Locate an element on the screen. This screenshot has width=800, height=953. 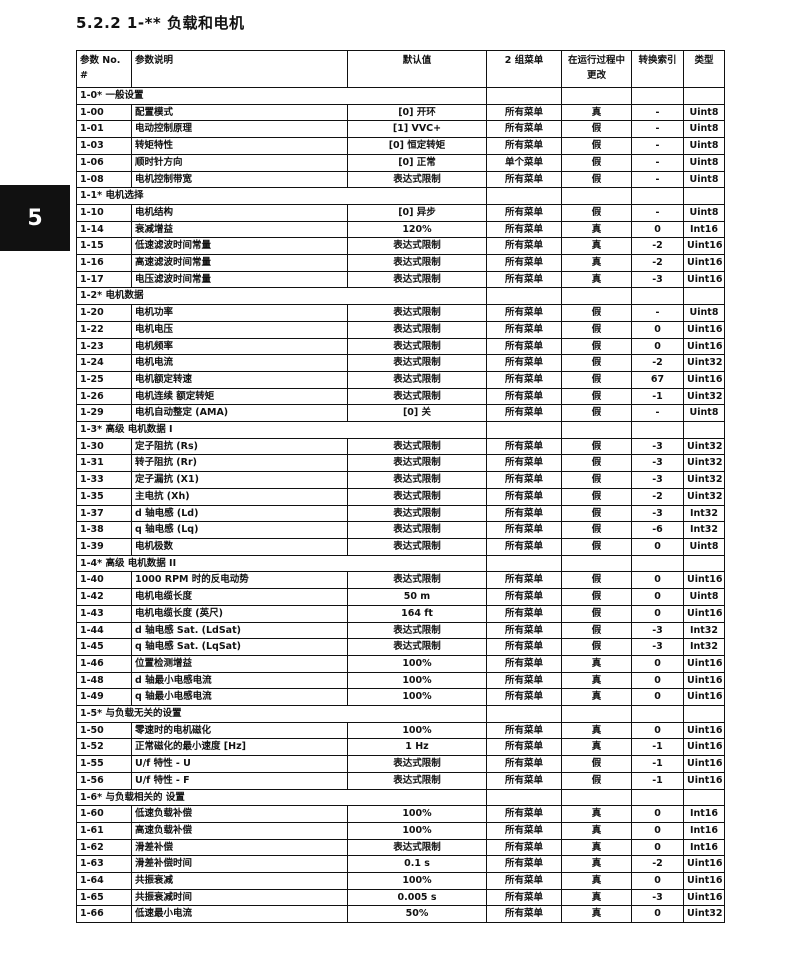
table-row: 1-33 定子漏抗 (X1) 表达式限制 所有菜单假 -3 Uint32 is located at coordinates (400, 480).